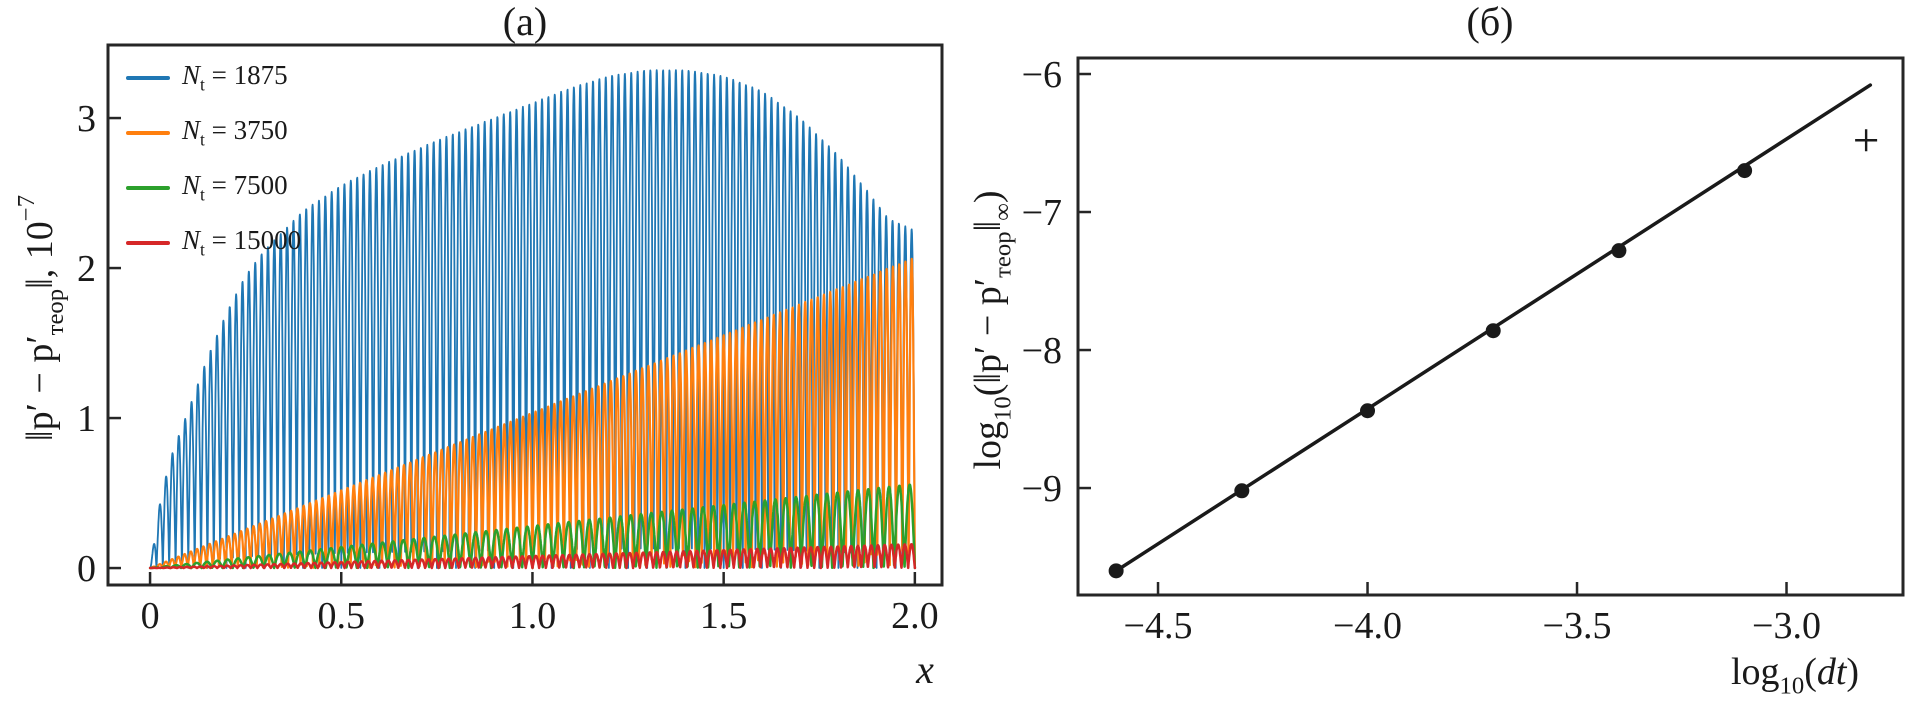  Describe the element at coordinates (41, 318) in the screenshot. I see `panel-a-ylabel: ‖p′ − p′теор‖, 10−7` at that location.